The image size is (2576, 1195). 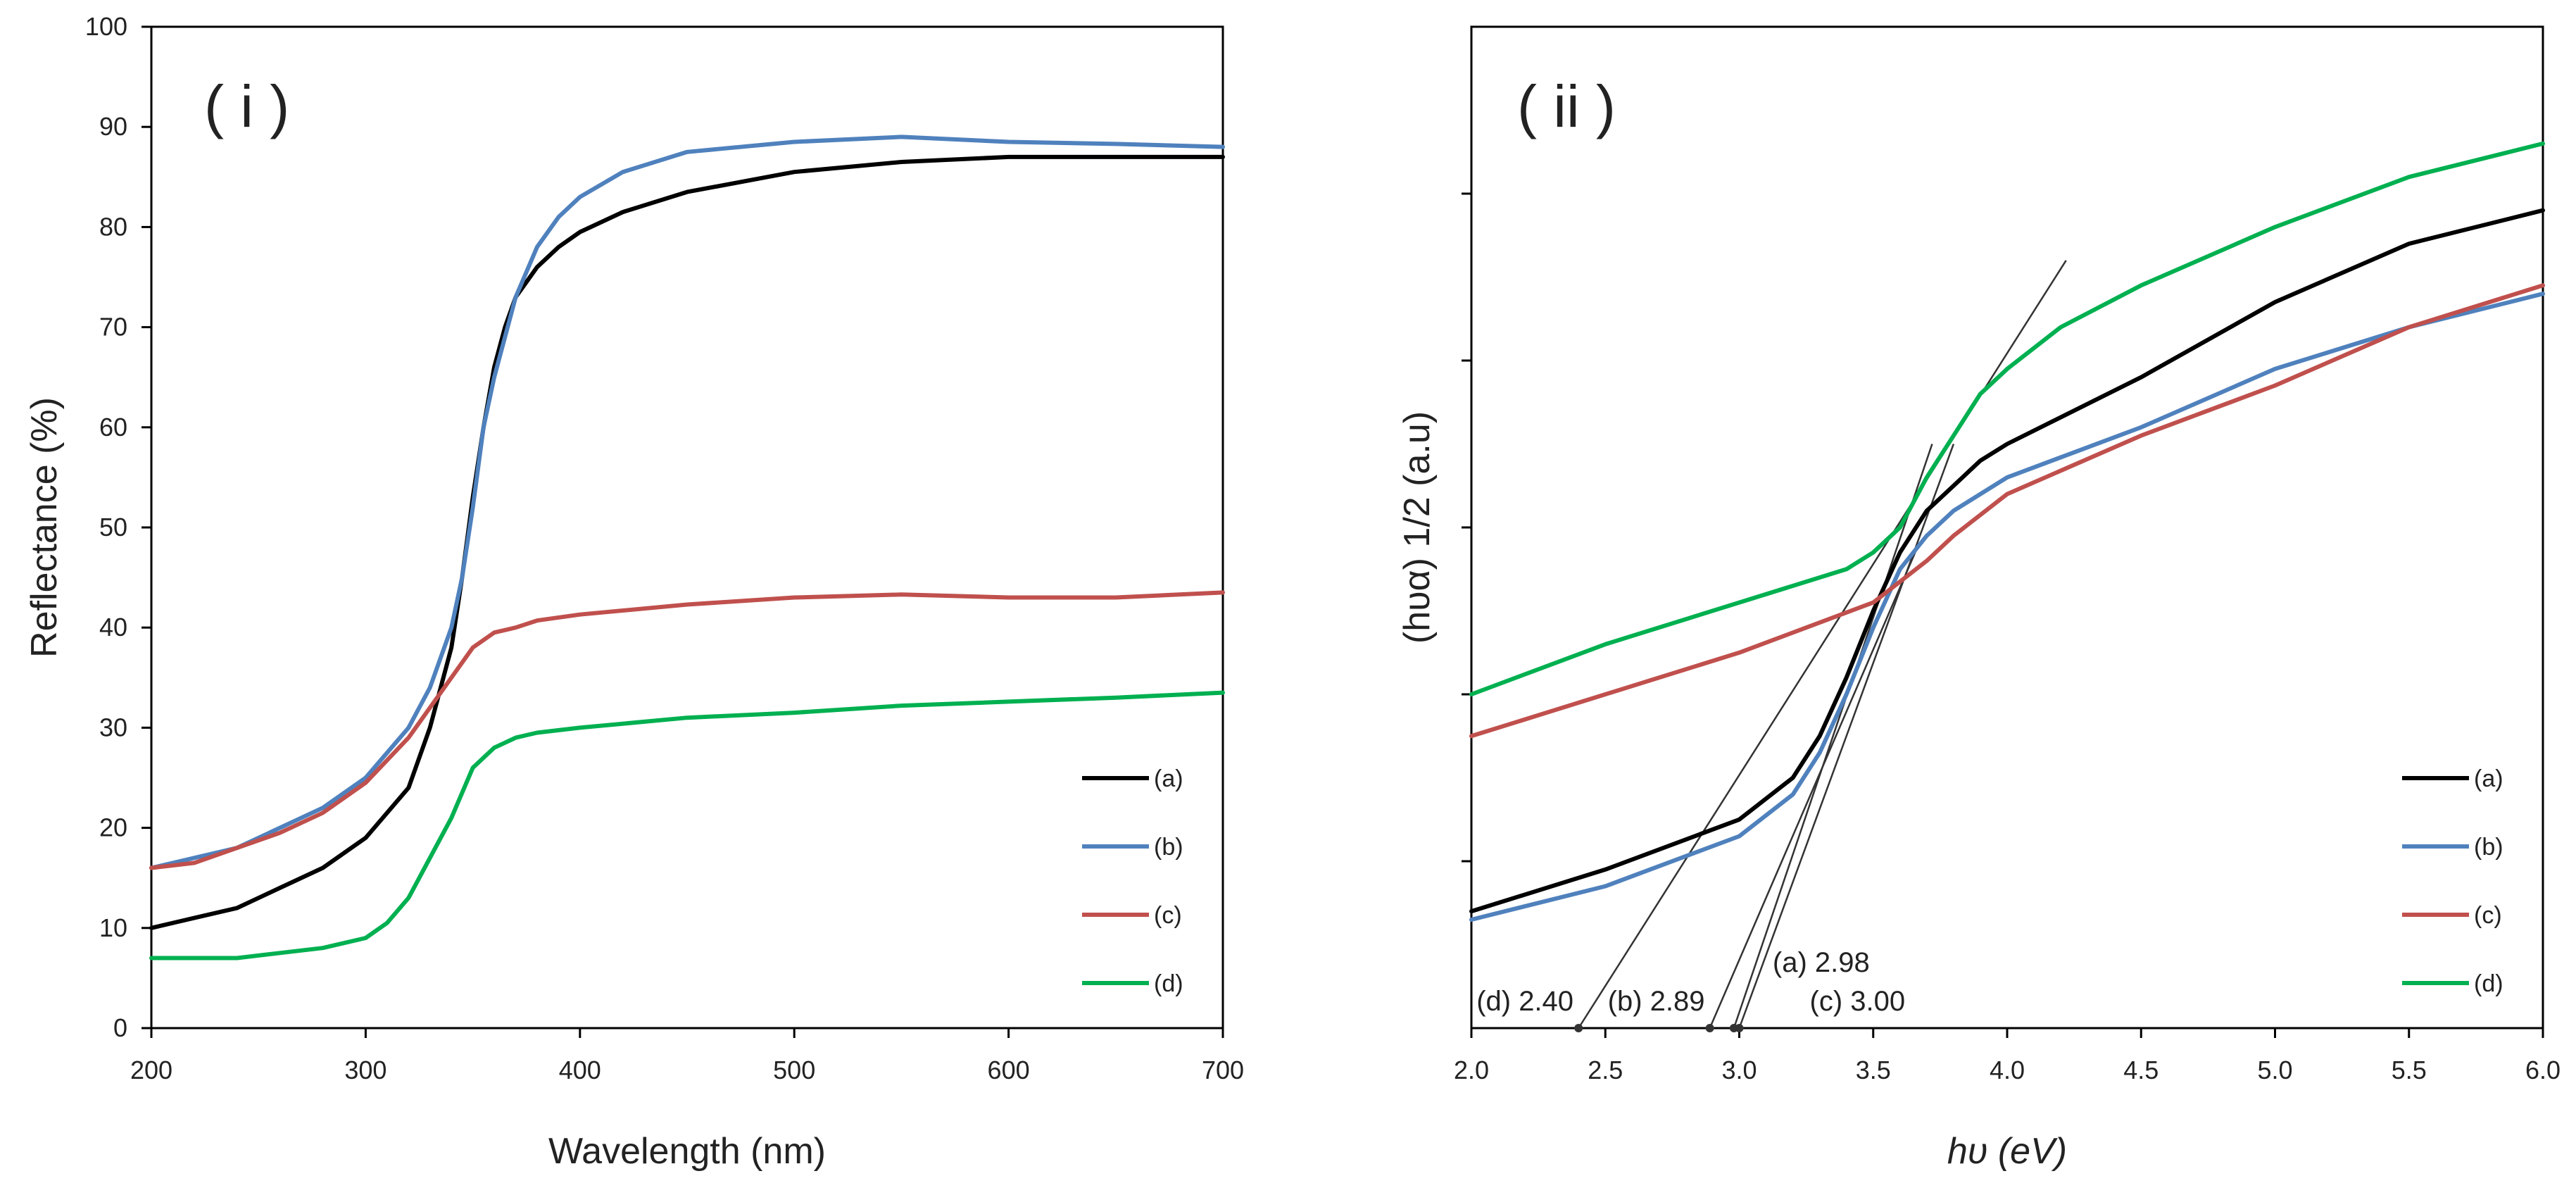 What do you see at coordinates (687, 1151) in the screenshot?
I see `panel-i-x-axis-title: Wavelength (nm)` at bounding box center [687, 1151].